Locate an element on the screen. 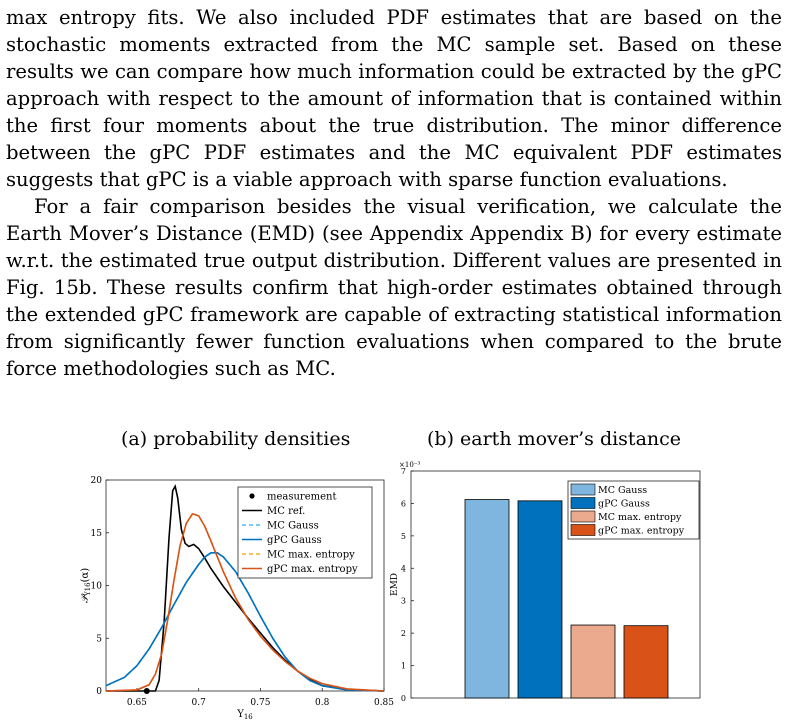 The width and height of the screenshot is (788, 728). x-tick-label: 0.75 is located at coordinates (260, 703).